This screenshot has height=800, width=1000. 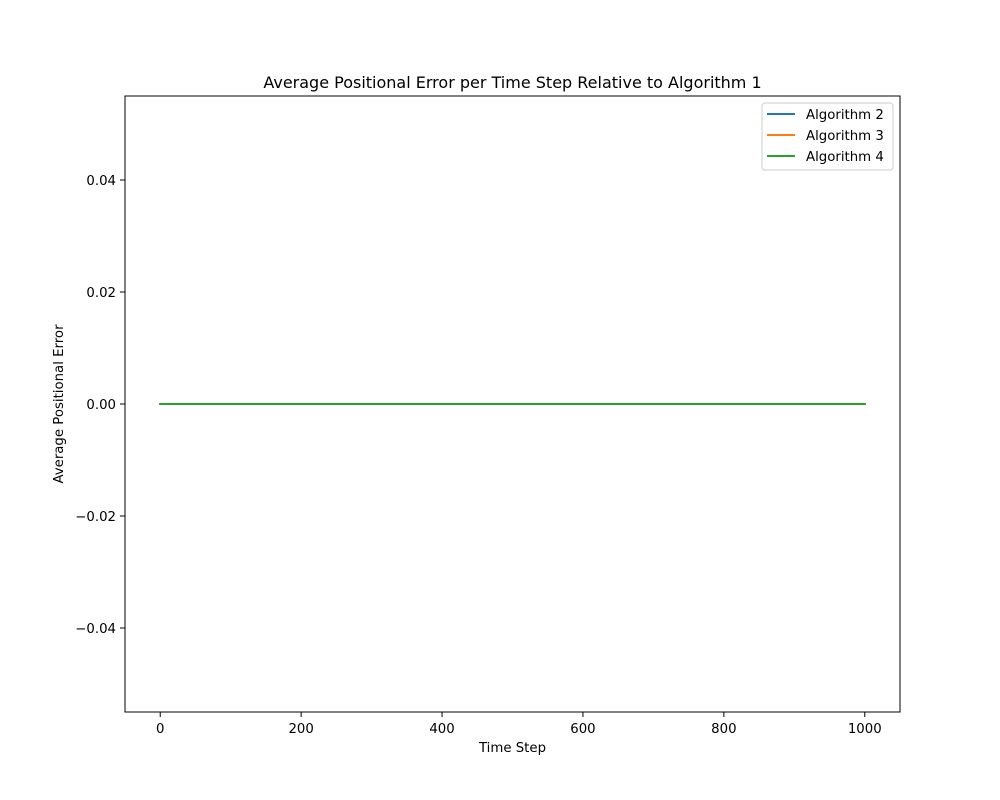 I want to click on x-tick-label: 800, so click(x=723, y=729).